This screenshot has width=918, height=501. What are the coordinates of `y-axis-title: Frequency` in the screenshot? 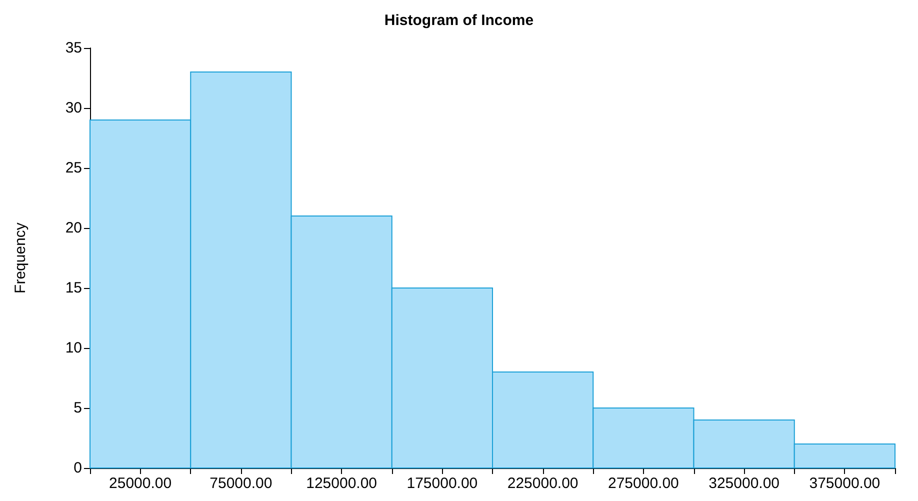 It's located at (20, 258).